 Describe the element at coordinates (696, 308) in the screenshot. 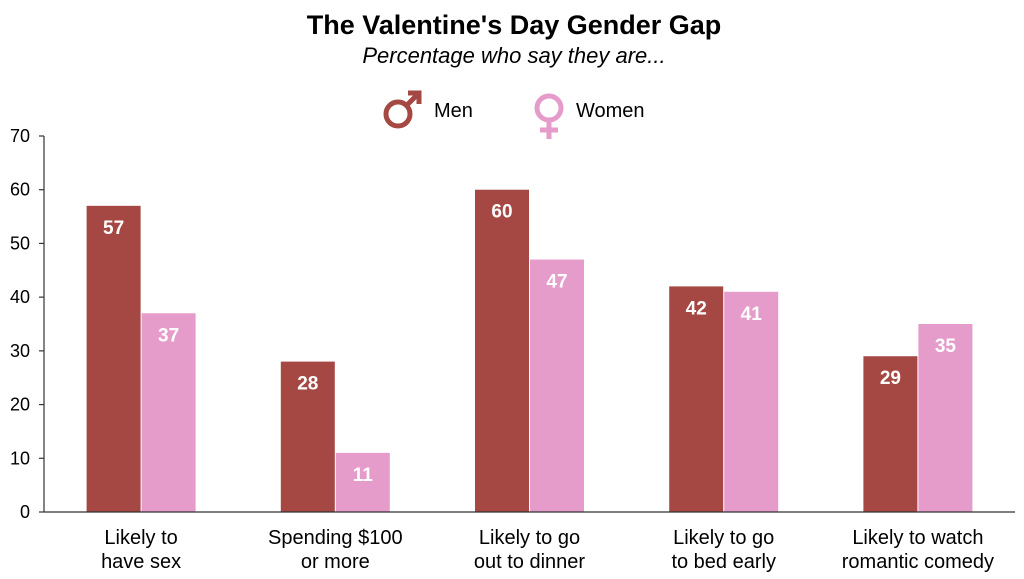

I see `data-label: 42` at that location.